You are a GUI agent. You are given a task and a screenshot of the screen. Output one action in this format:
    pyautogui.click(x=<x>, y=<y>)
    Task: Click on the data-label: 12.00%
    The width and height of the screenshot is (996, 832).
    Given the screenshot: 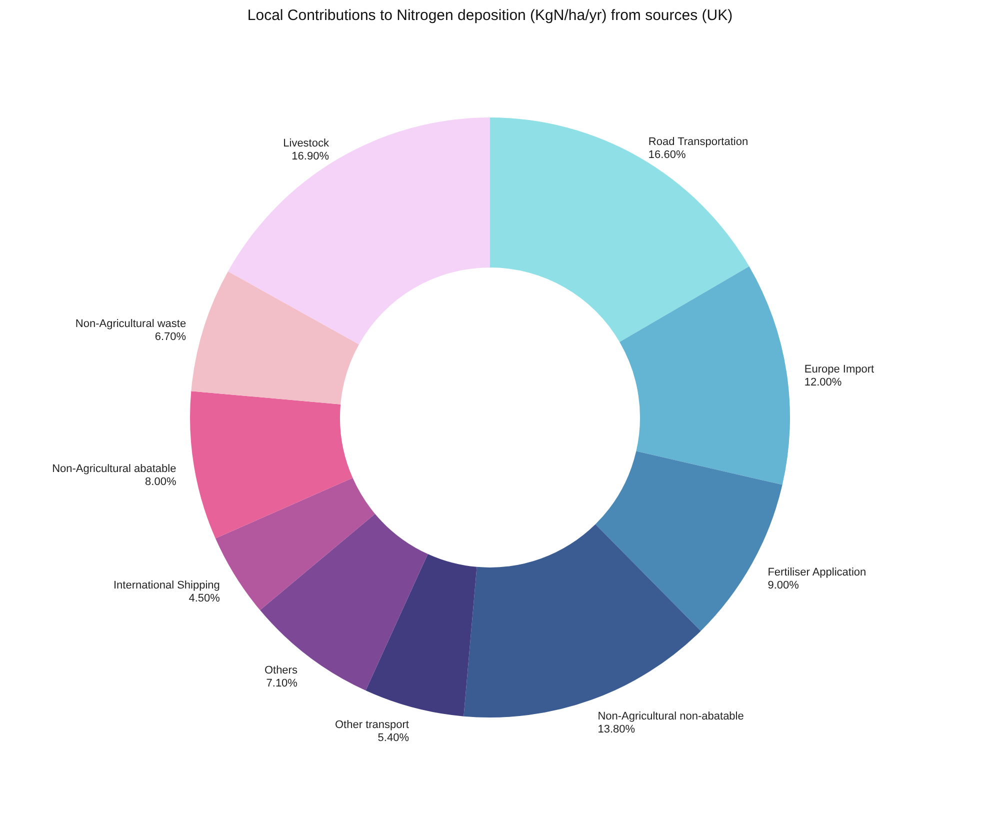 What is the action you would take?
    pyautogui.click(x=823, y=382)
    